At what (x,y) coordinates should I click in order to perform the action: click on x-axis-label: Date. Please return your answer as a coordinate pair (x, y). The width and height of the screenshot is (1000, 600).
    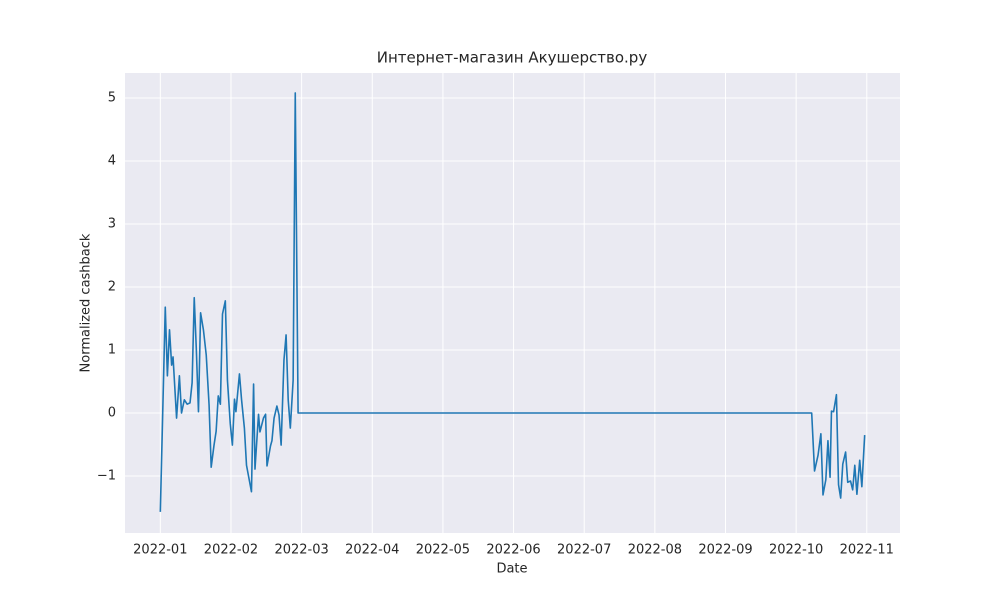
    Looking at the image, I should click on (511, 569).